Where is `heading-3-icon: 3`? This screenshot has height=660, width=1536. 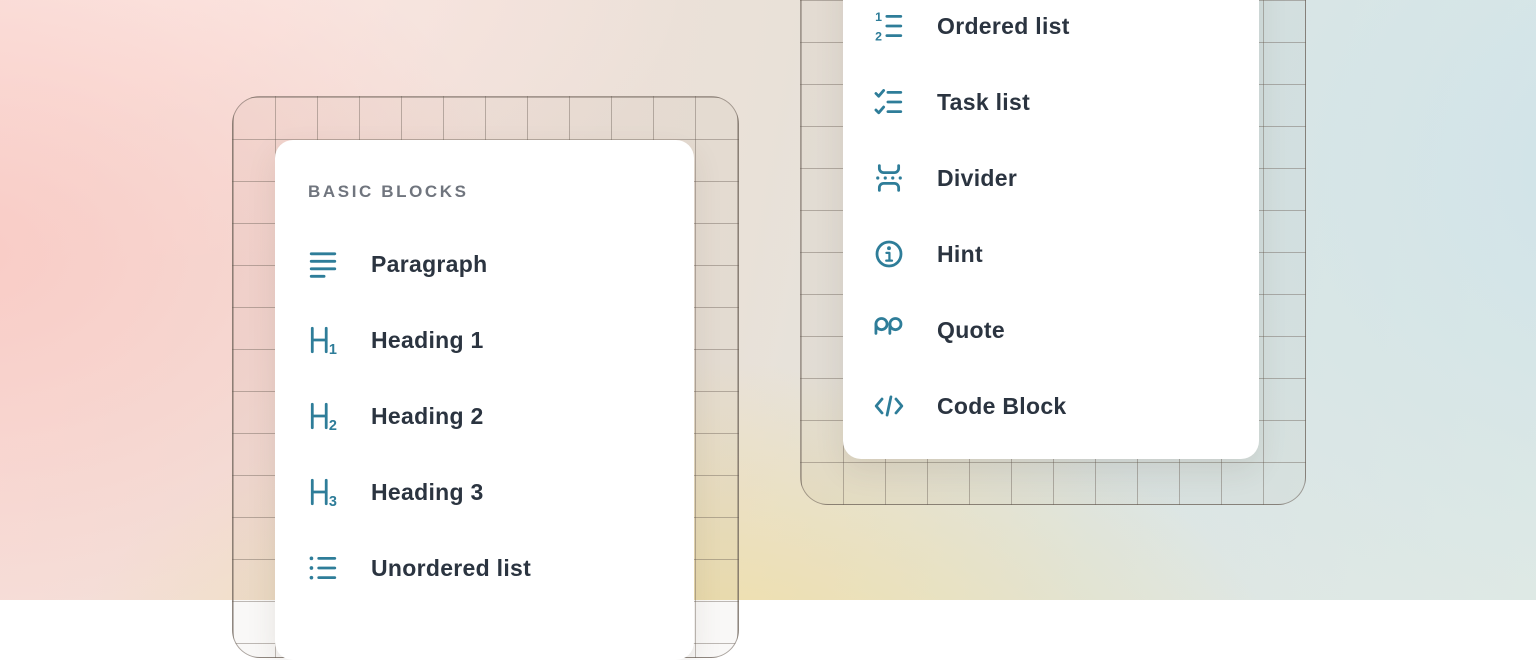
heading-3-icon: 3 is located at coordinates (323, 492).